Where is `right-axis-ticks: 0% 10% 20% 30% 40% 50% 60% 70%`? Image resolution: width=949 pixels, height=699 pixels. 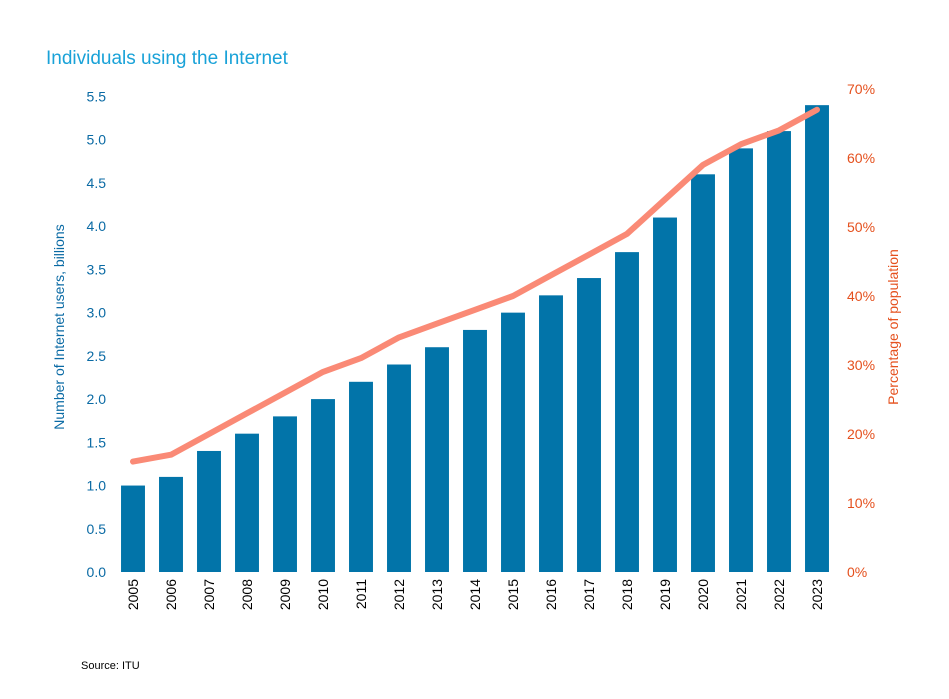 right-axis-ticks: 0% 10% 20% 30% 40% 50% 60% 70% is located at coordinates (861, 330).